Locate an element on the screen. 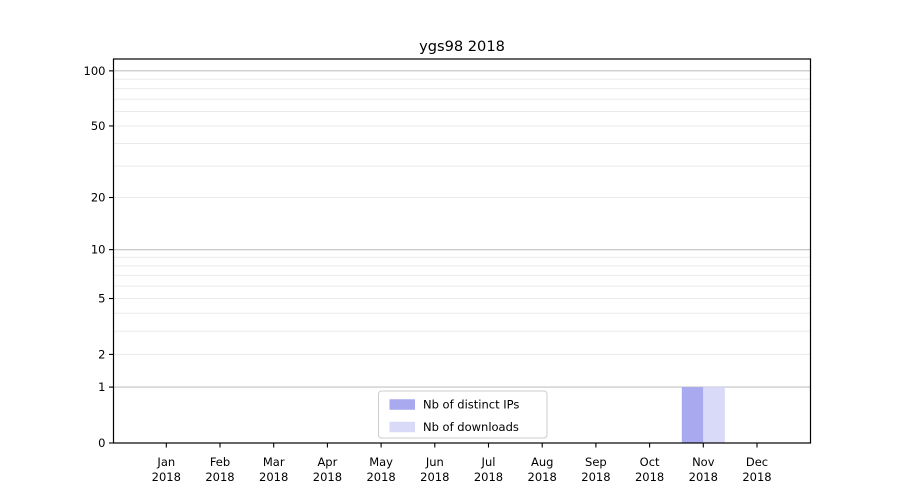 The width and height of the screenshot is (900, 500). x-tick-label-month: Mar is located at coordinates (274, 462).